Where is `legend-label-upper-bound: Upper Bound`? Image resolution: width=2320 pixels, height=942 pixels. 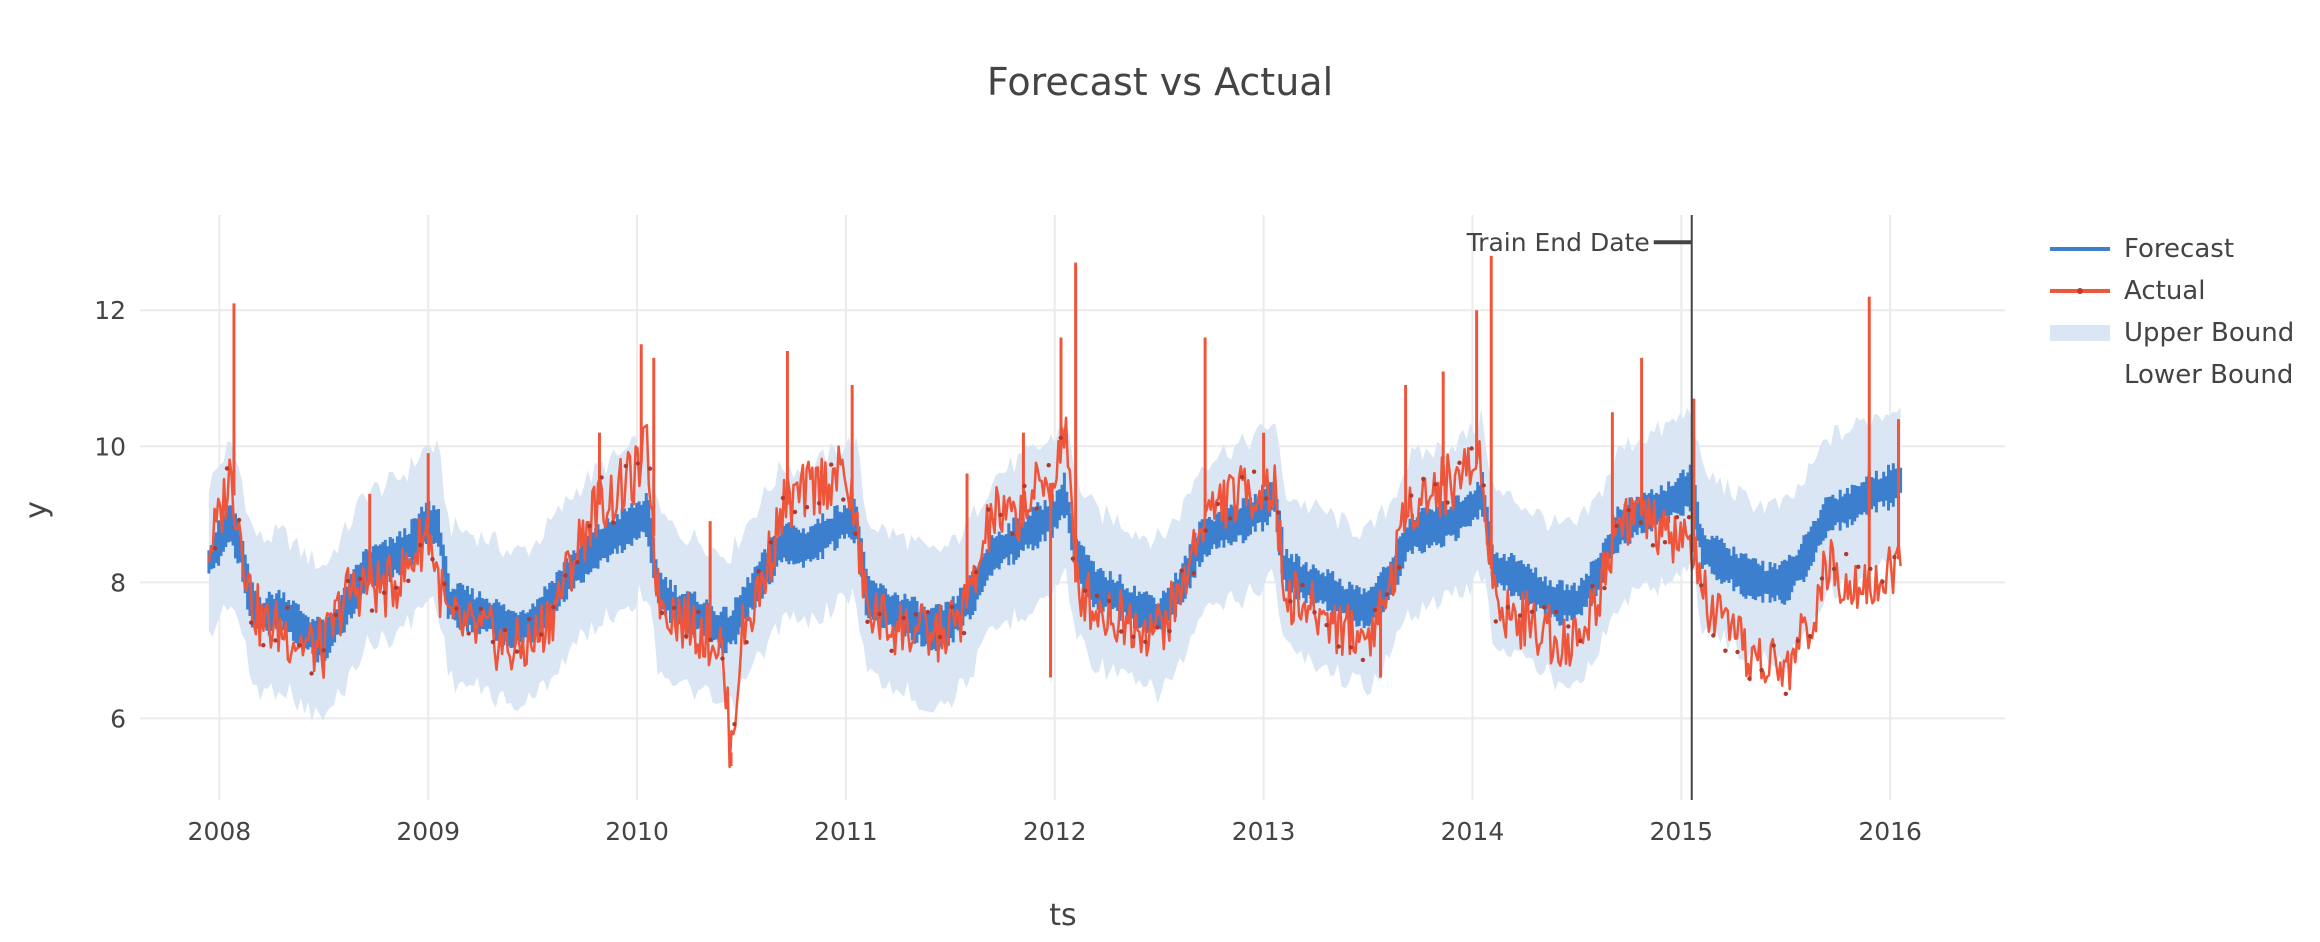
legend-label-upper-bound: Upper Bound is located at coordinates (2209, 333).